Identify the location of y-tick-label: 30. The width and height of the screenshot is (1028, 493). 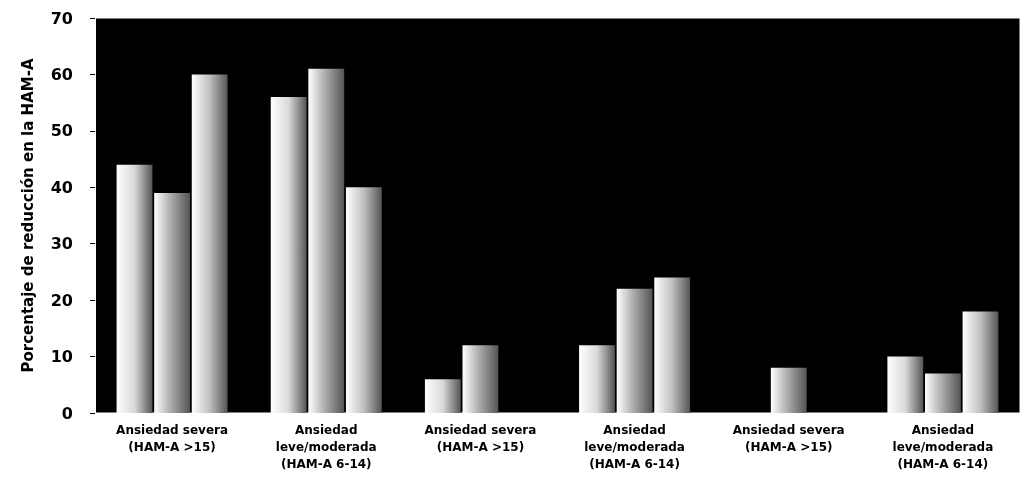
(61, 244).